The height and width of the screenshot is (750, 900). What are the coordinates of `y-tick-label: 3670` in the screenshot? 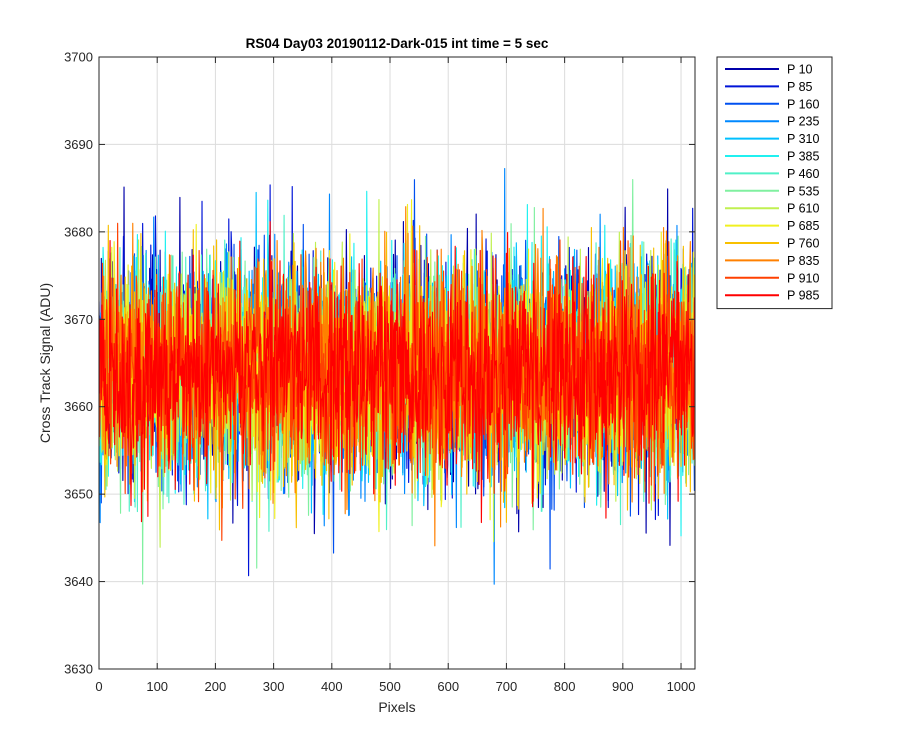 It's located at (78, 319).